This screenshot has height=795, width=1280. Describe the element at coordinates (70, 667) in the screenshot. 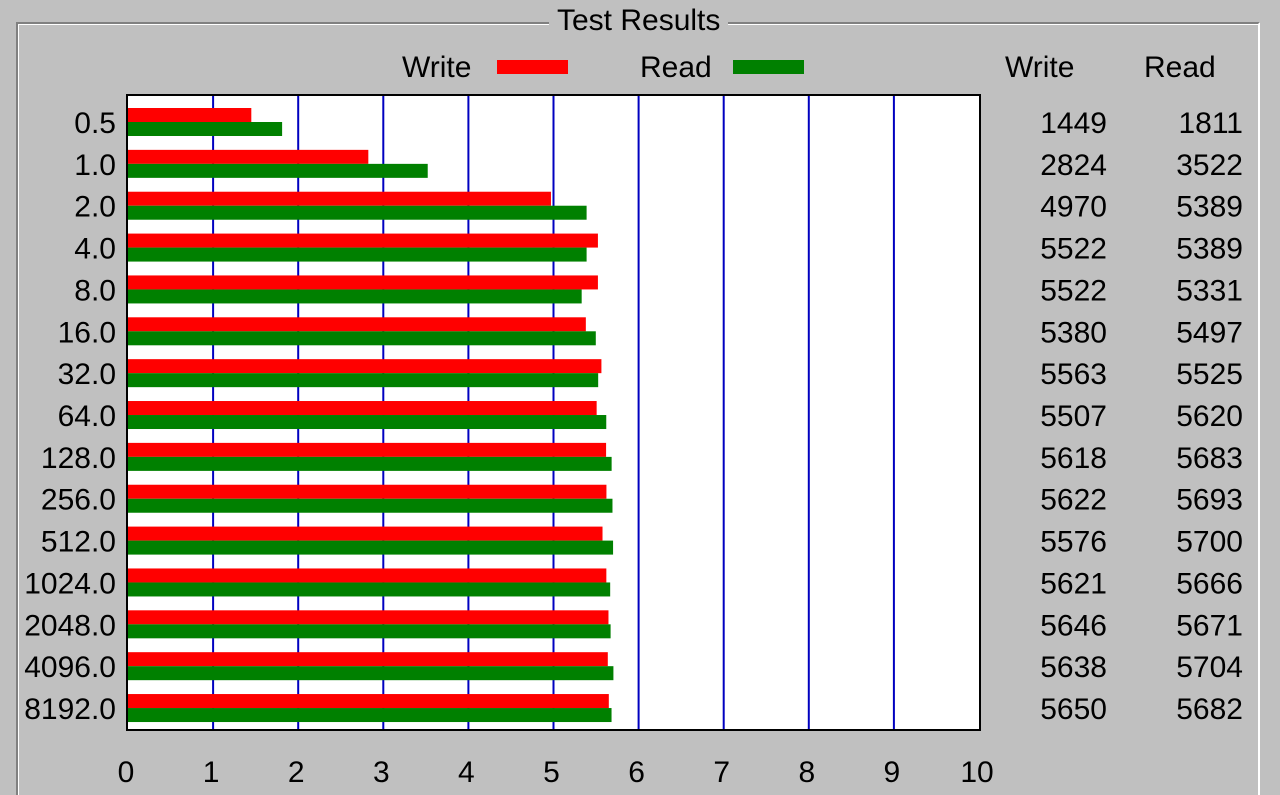

I see `y-category-label: 4096.0` at that location.